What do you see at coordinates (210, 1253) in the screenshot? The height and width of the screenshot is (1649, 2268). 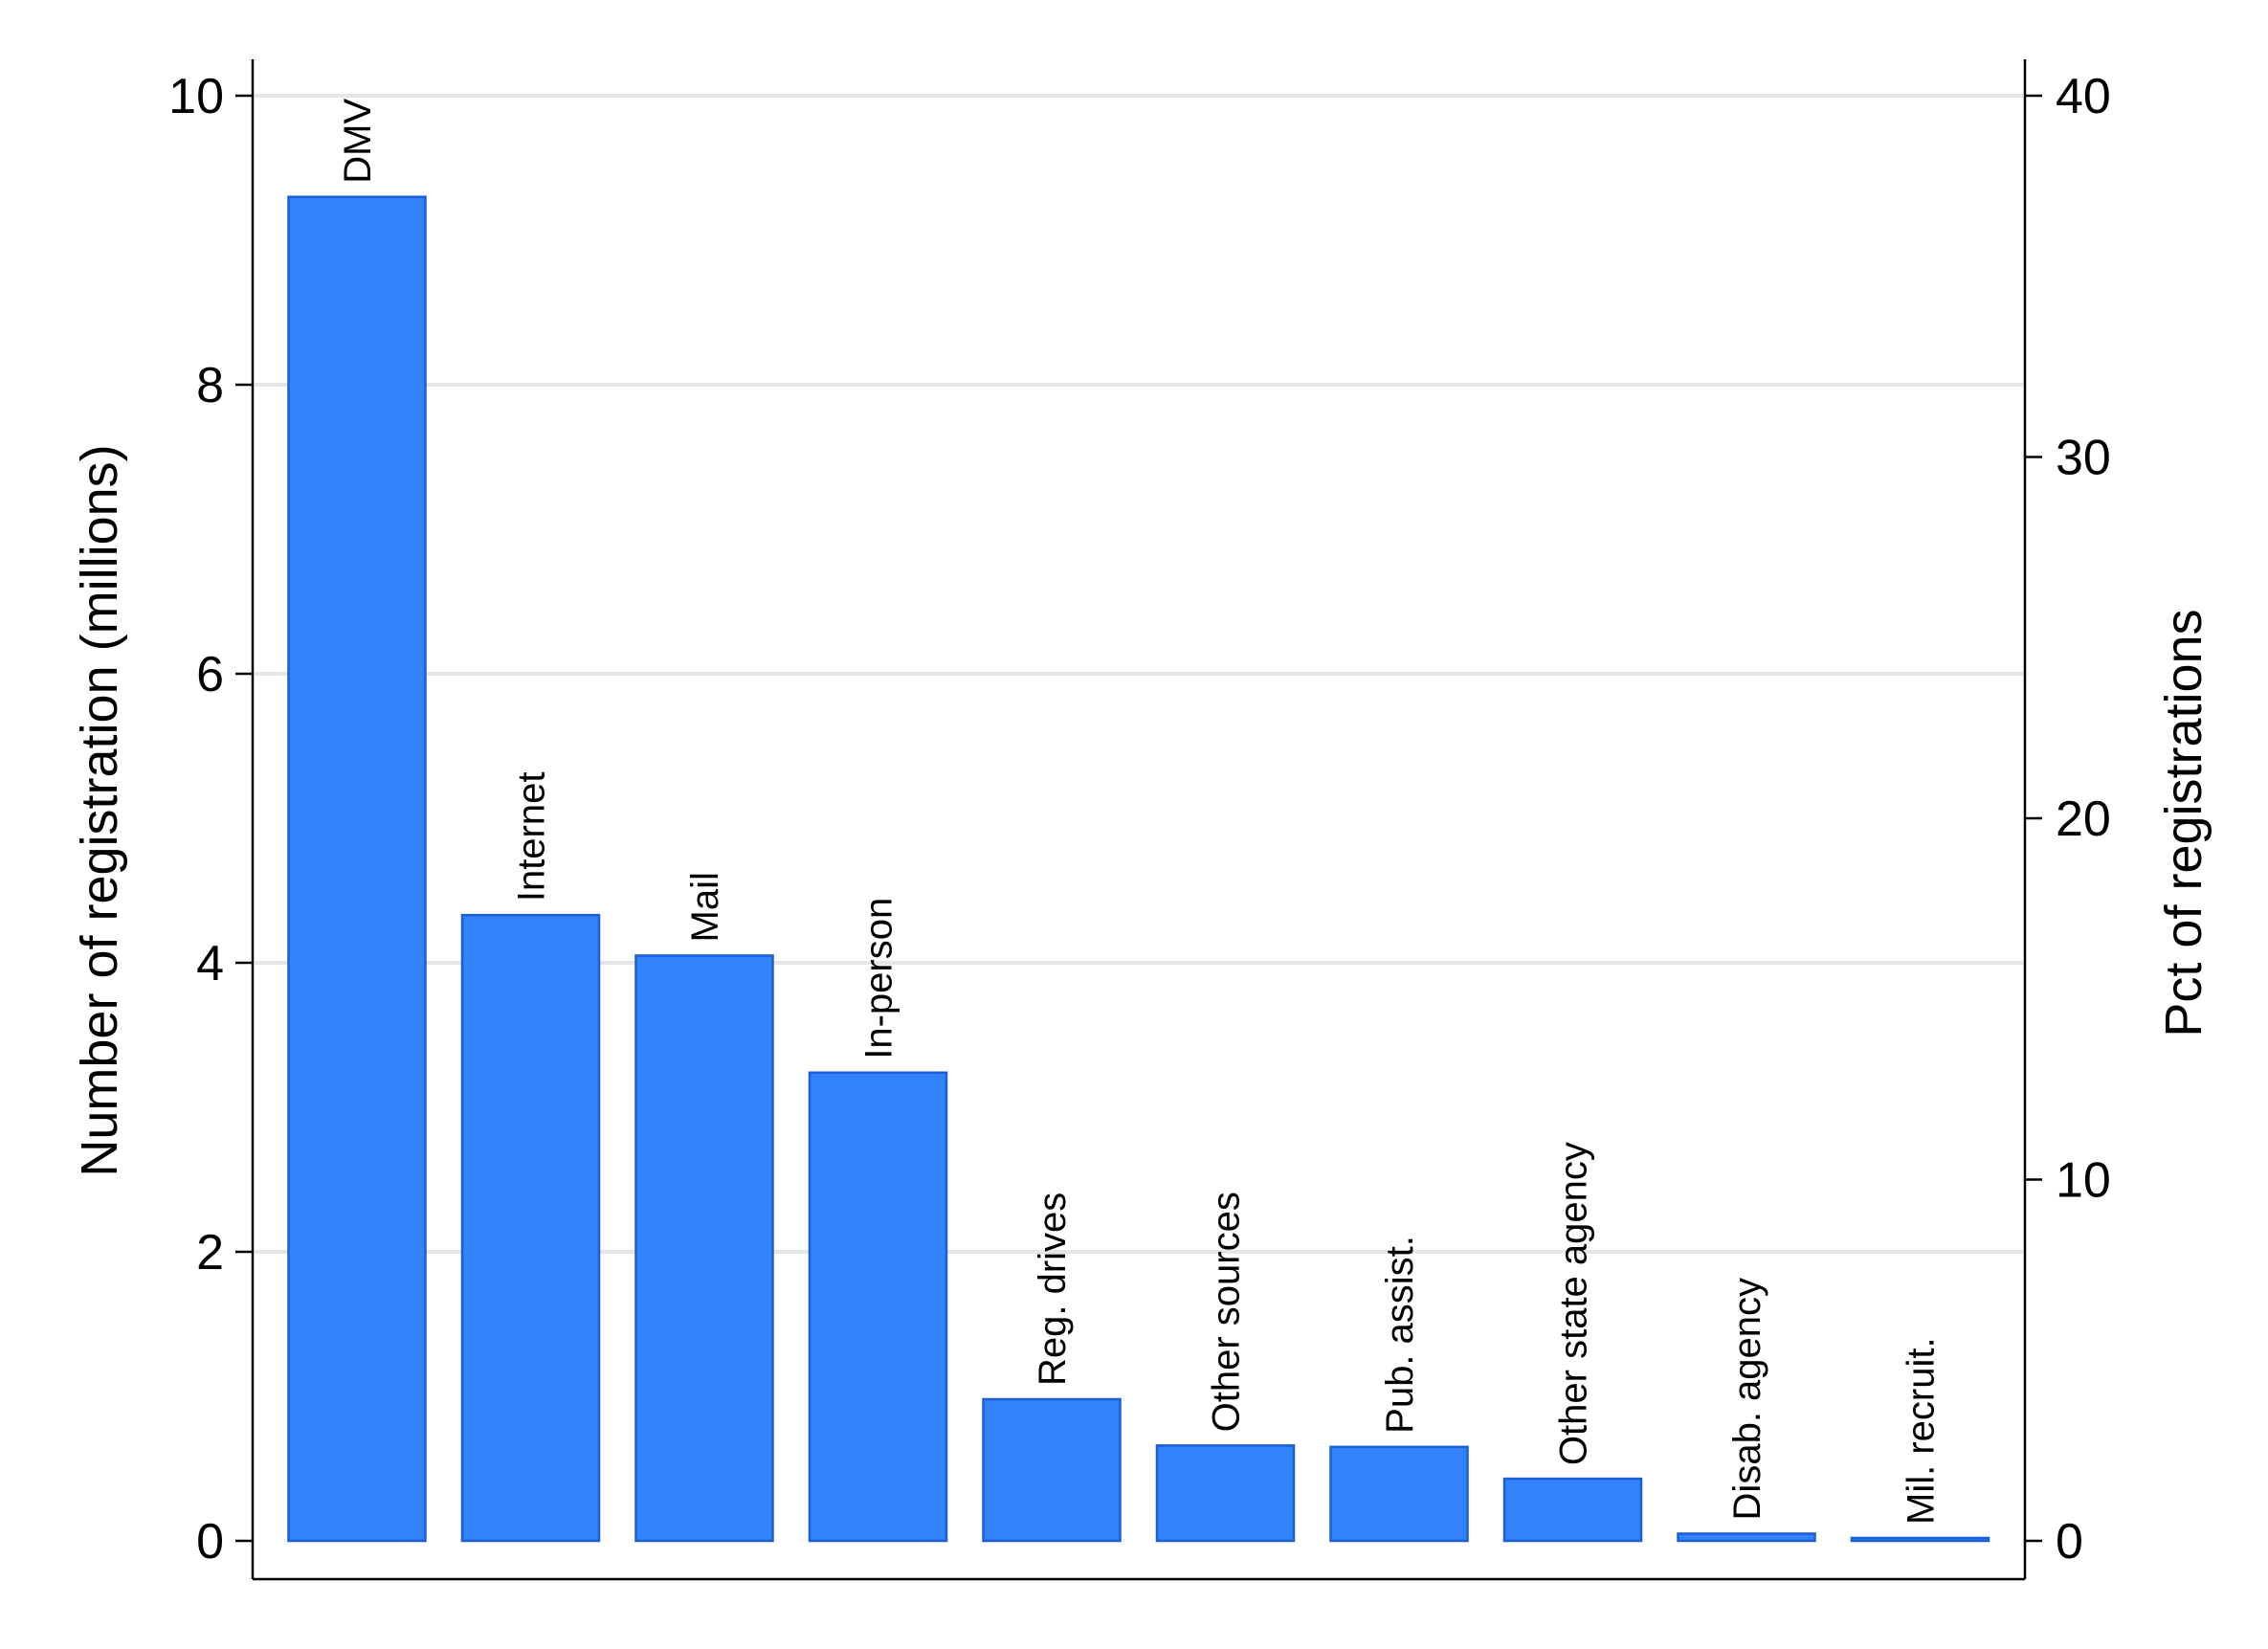 I see `y-tick-label: 2` at bounding box center [210, 1253].